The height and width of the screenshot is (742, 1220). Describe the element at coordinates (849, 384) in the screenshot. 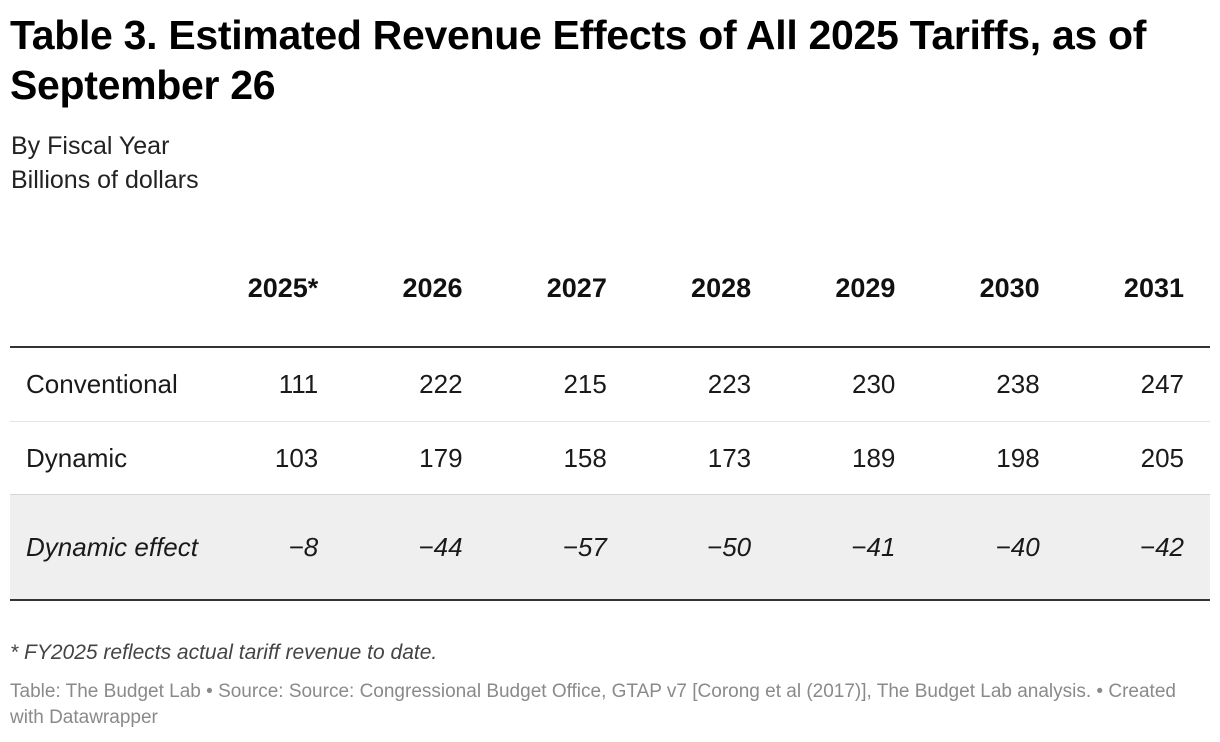

I see `cell-conventional-2029: 230` at that location.